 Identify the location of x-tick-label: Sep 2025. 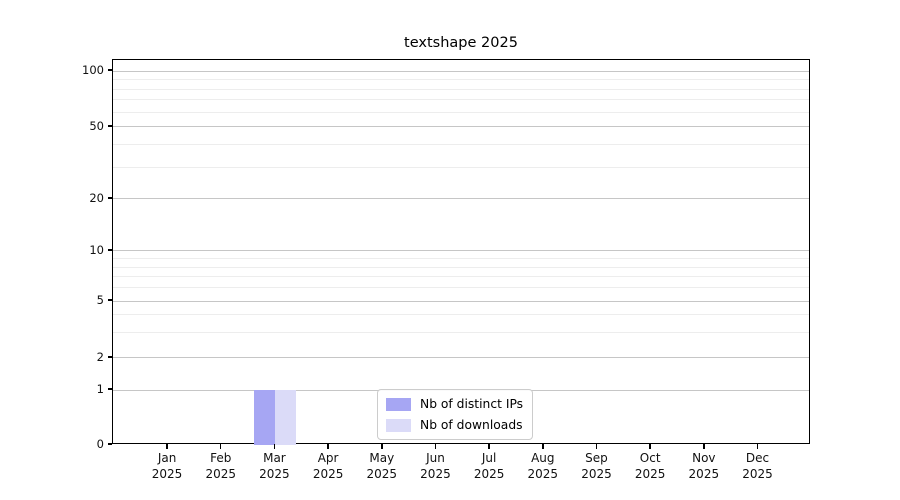
(596, 466).